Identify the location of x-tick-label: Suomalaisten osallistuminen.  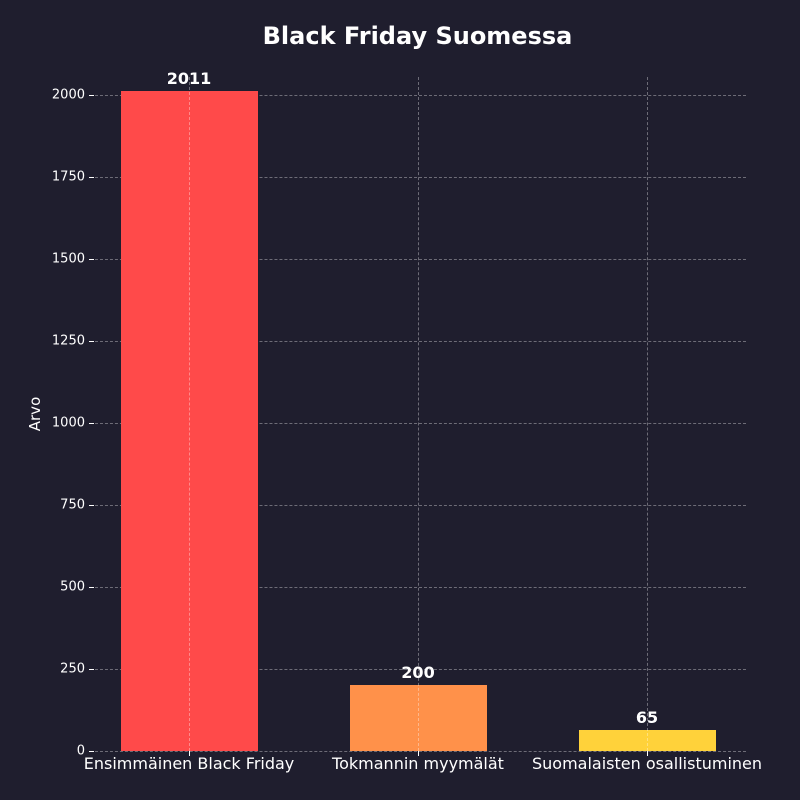
(647, 763).